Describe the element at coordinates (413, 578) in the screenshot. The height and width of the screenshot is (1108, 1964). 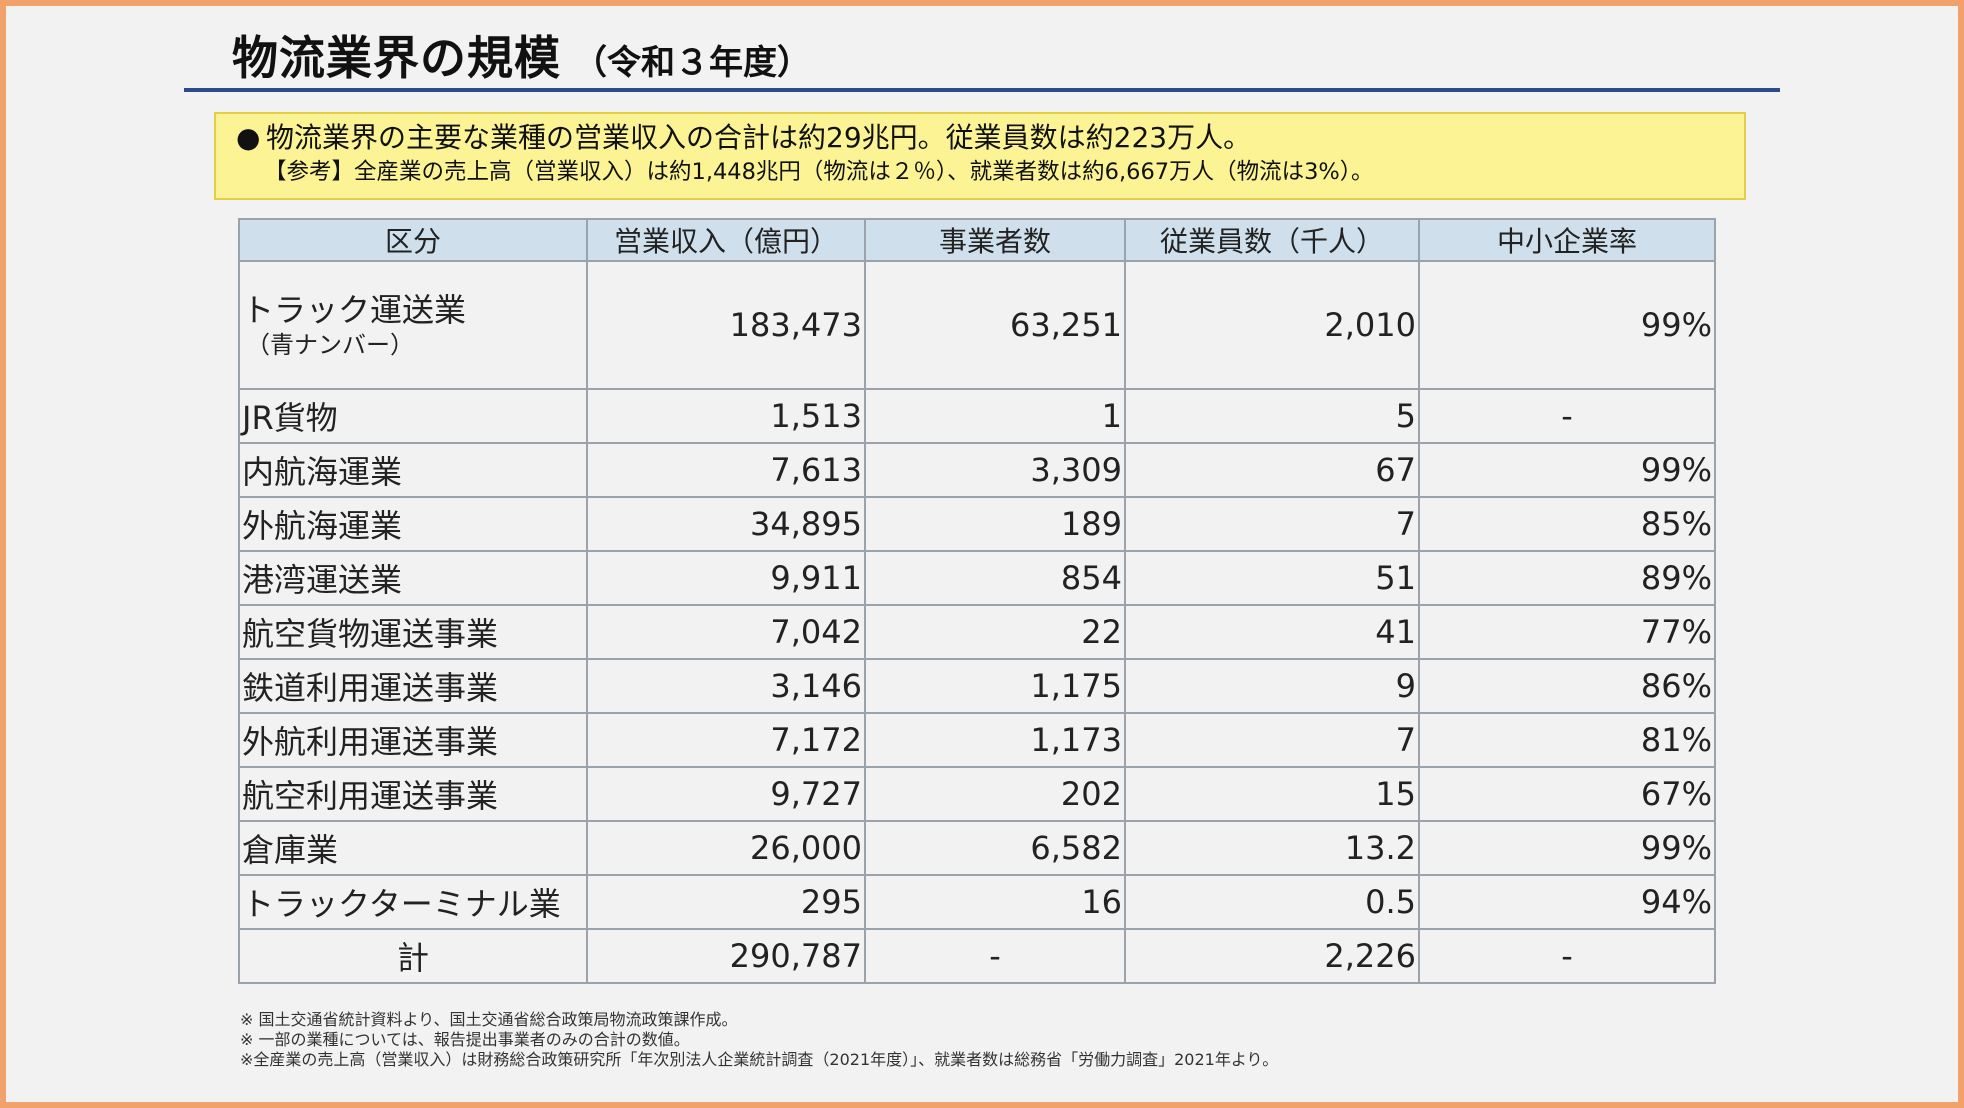
I see `row-label: 港湾運送業` at that location.